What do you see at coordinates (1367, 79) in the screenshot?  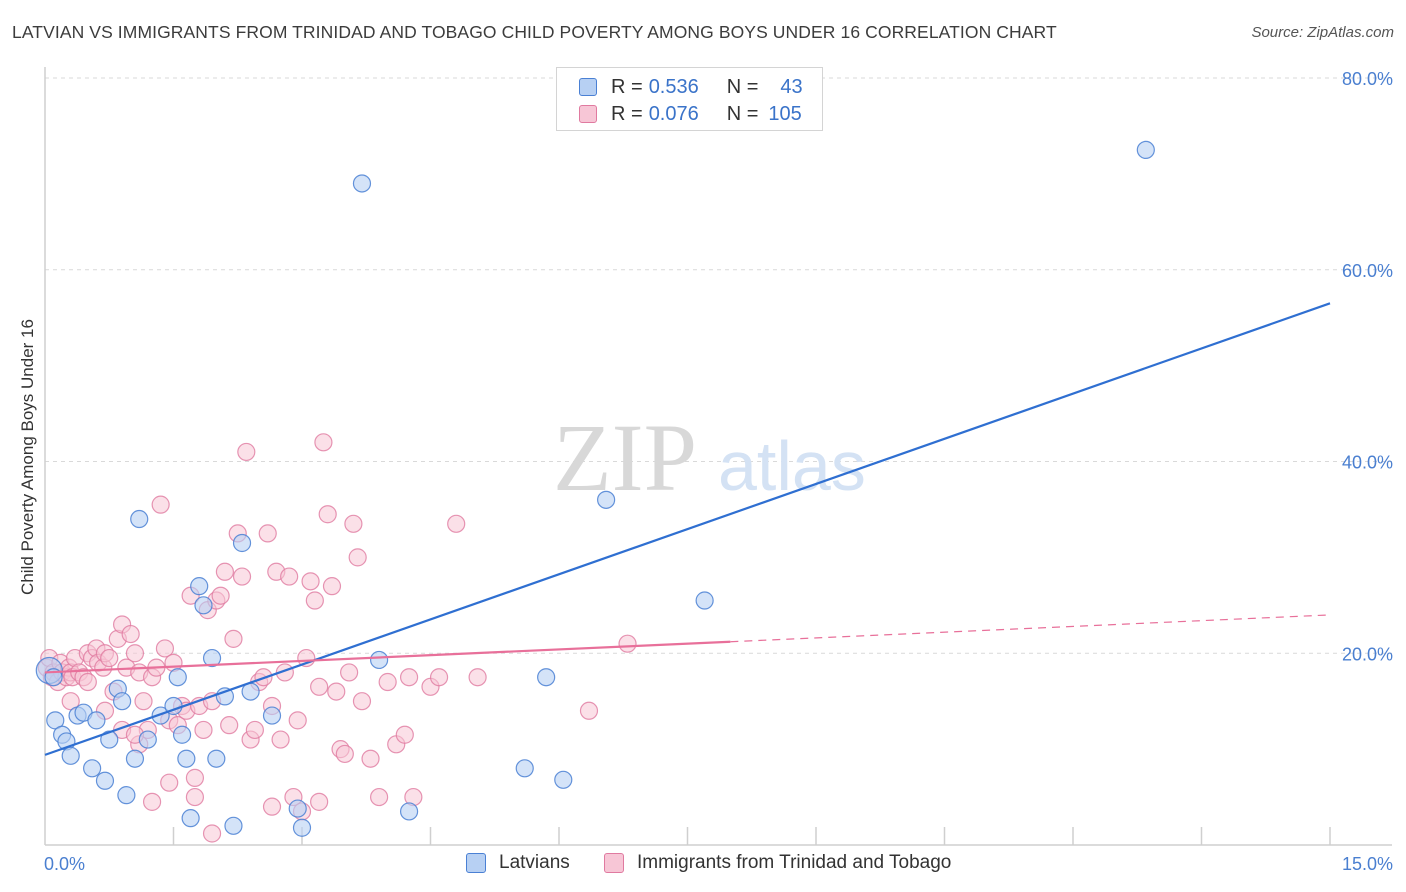 I see `y-tick-label: 80.0%` at bounding box center [1367, 79].